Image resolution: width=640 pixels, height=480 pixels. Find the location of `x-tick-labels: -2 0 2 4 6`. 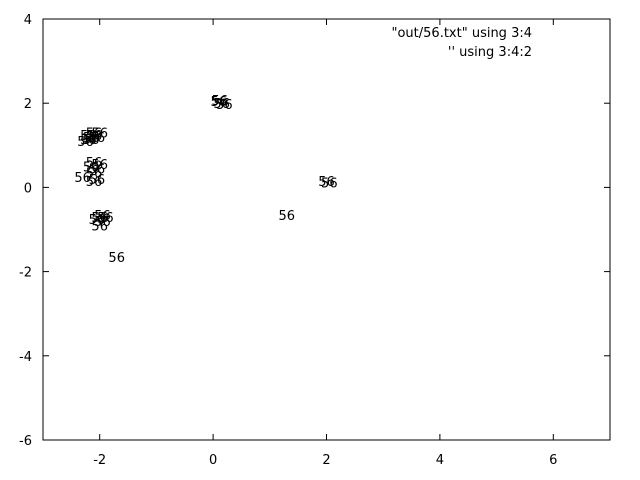

x-tick-labels: -2 0 2 4 6 is located at coordinates (325, 460).